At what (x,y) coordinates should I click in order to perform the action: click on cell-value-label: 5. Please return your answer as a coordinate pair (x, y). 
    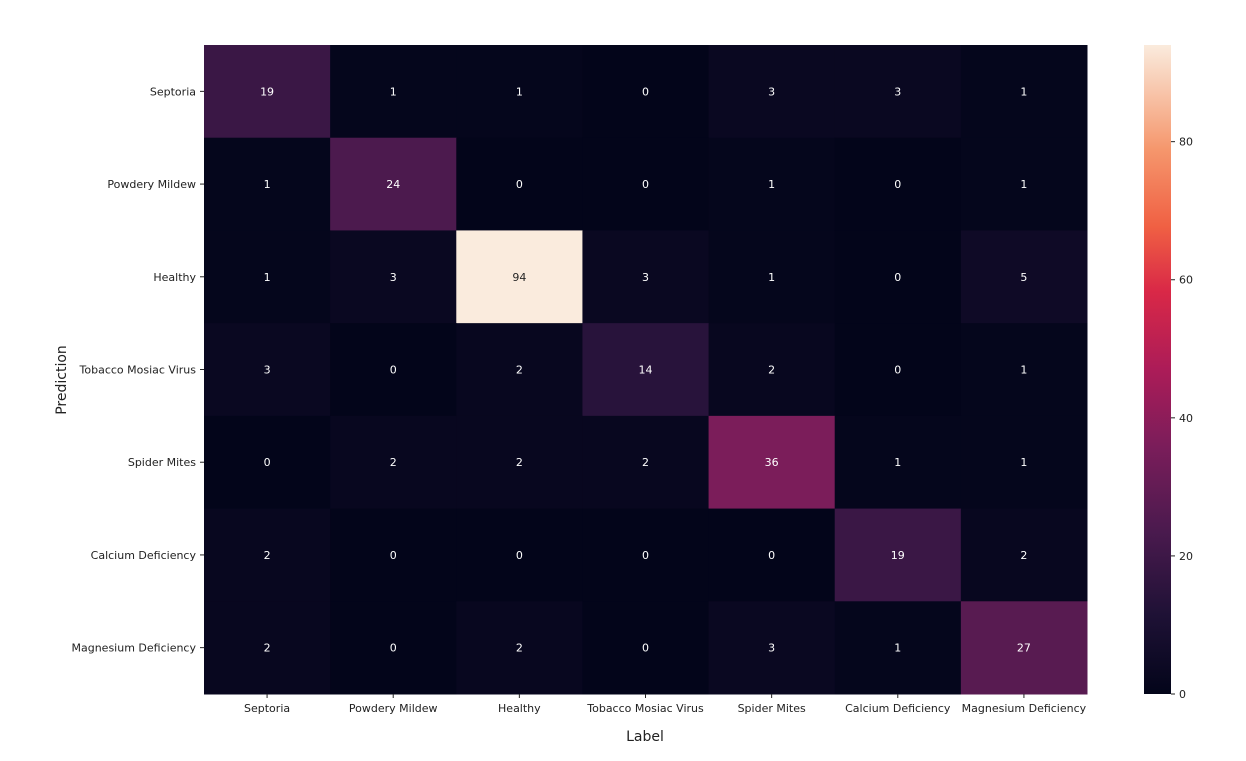
    Looking at the image, I should click on (1023, 277).